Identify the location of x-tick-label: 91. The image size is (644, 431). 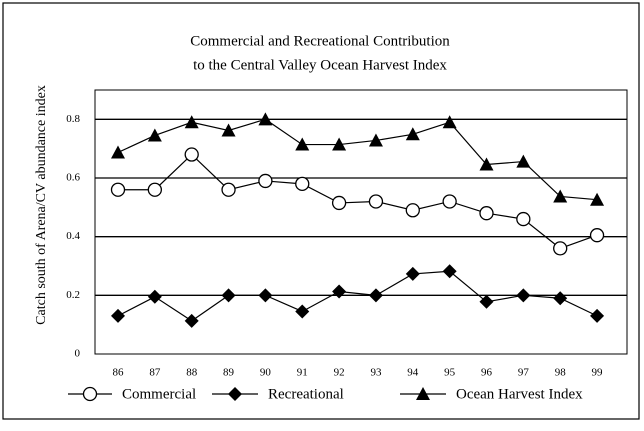
(302, 373).